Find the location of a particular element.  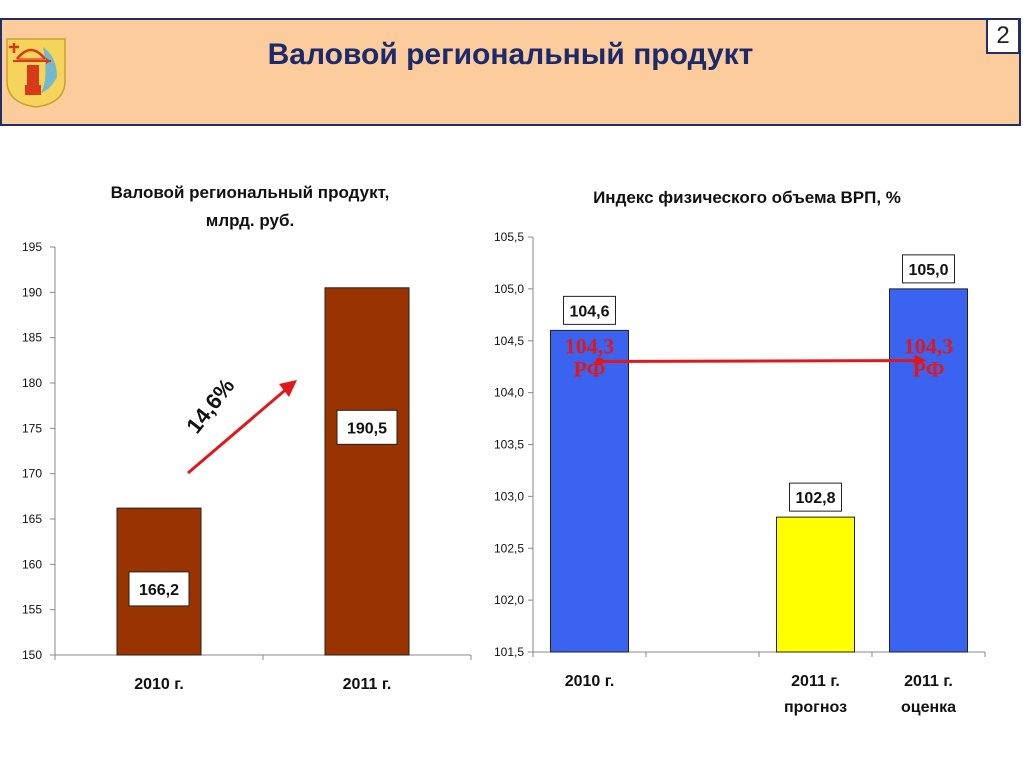

y-tick-label: 104,5 is located at coordinates (509, 341).